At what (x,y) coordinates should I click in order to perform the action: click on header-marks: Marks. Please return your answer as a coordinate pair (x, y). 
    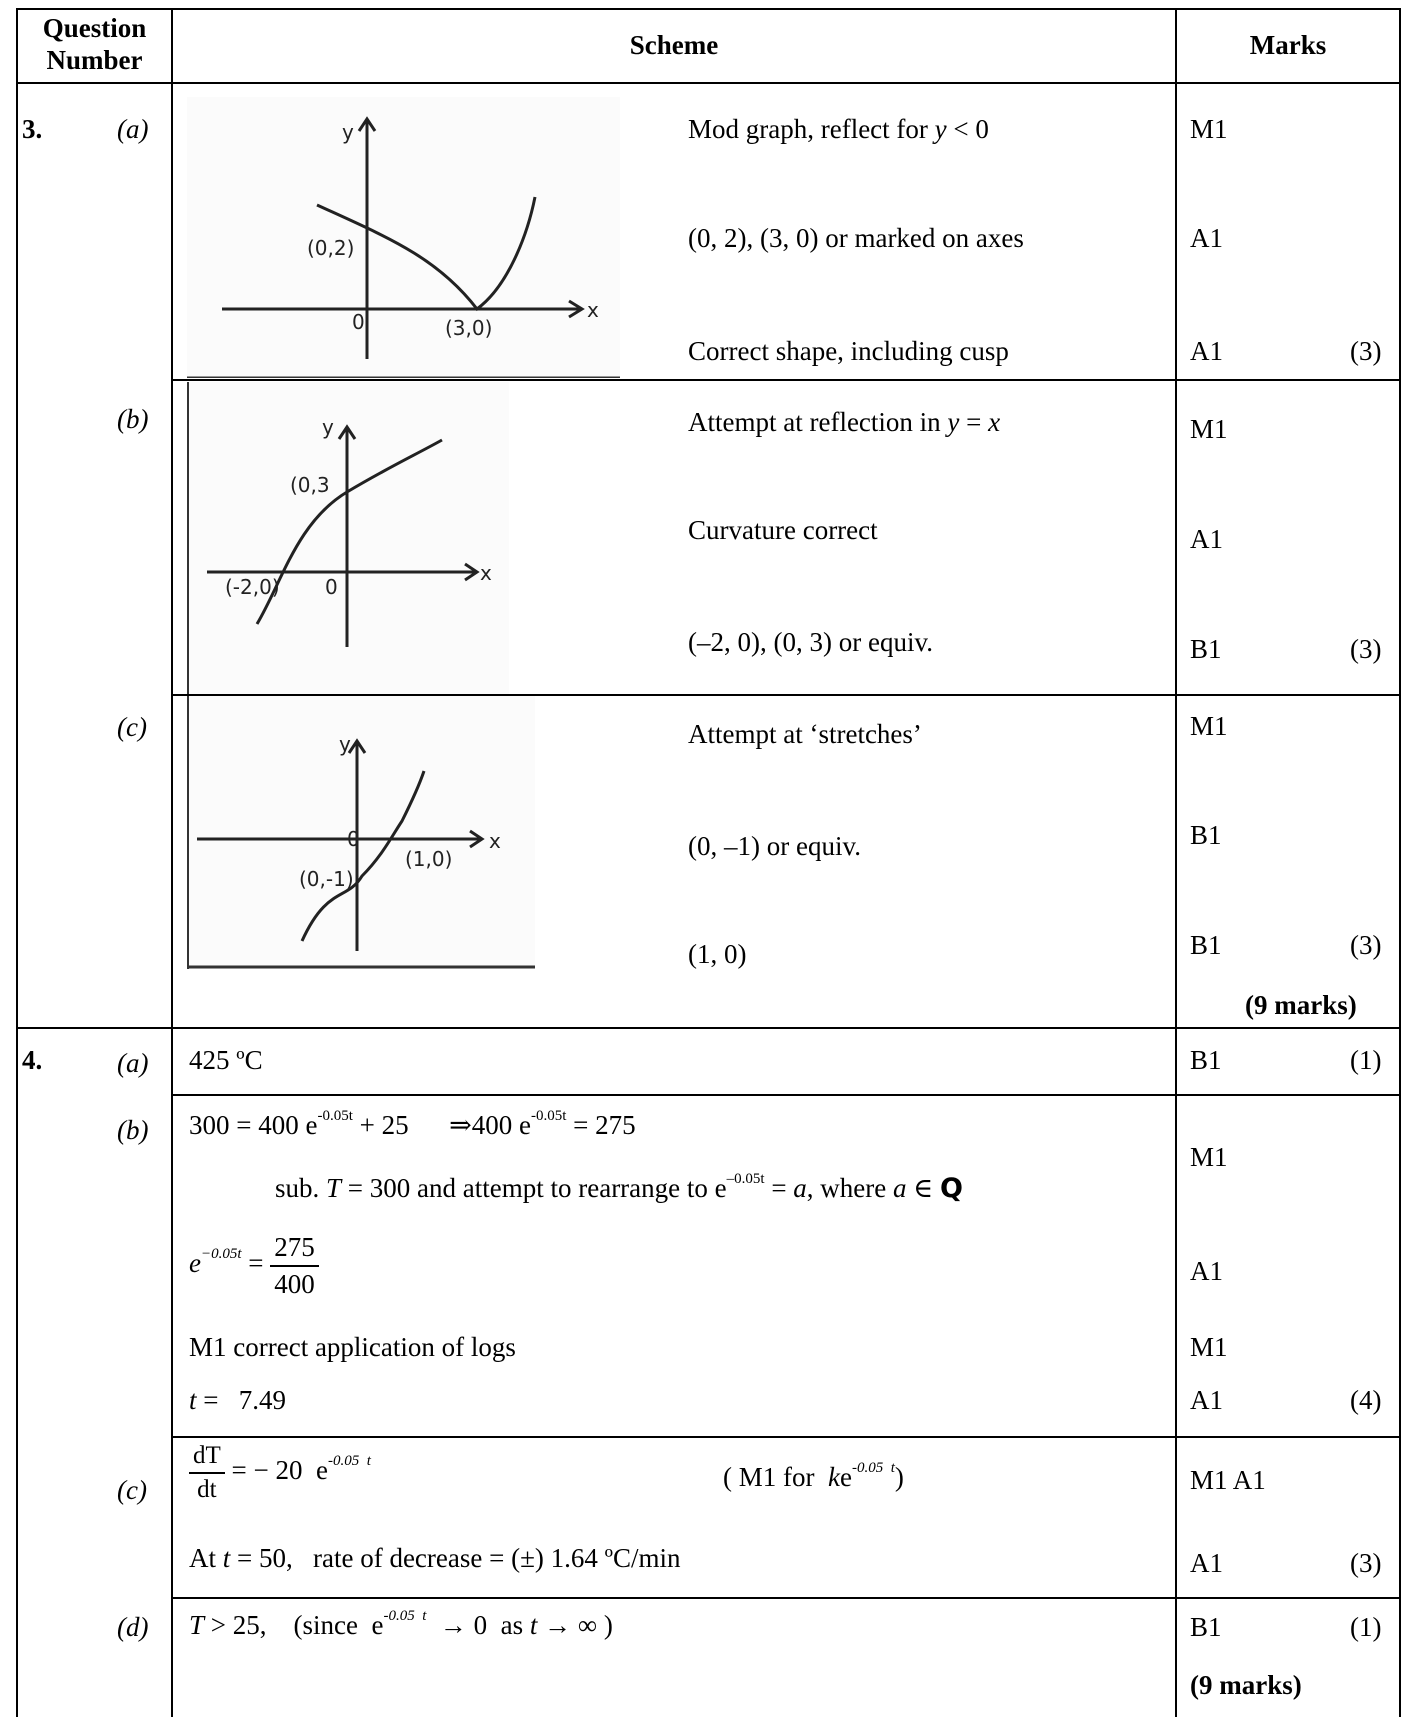
    Looking at the image, I should click on (1288, 45).